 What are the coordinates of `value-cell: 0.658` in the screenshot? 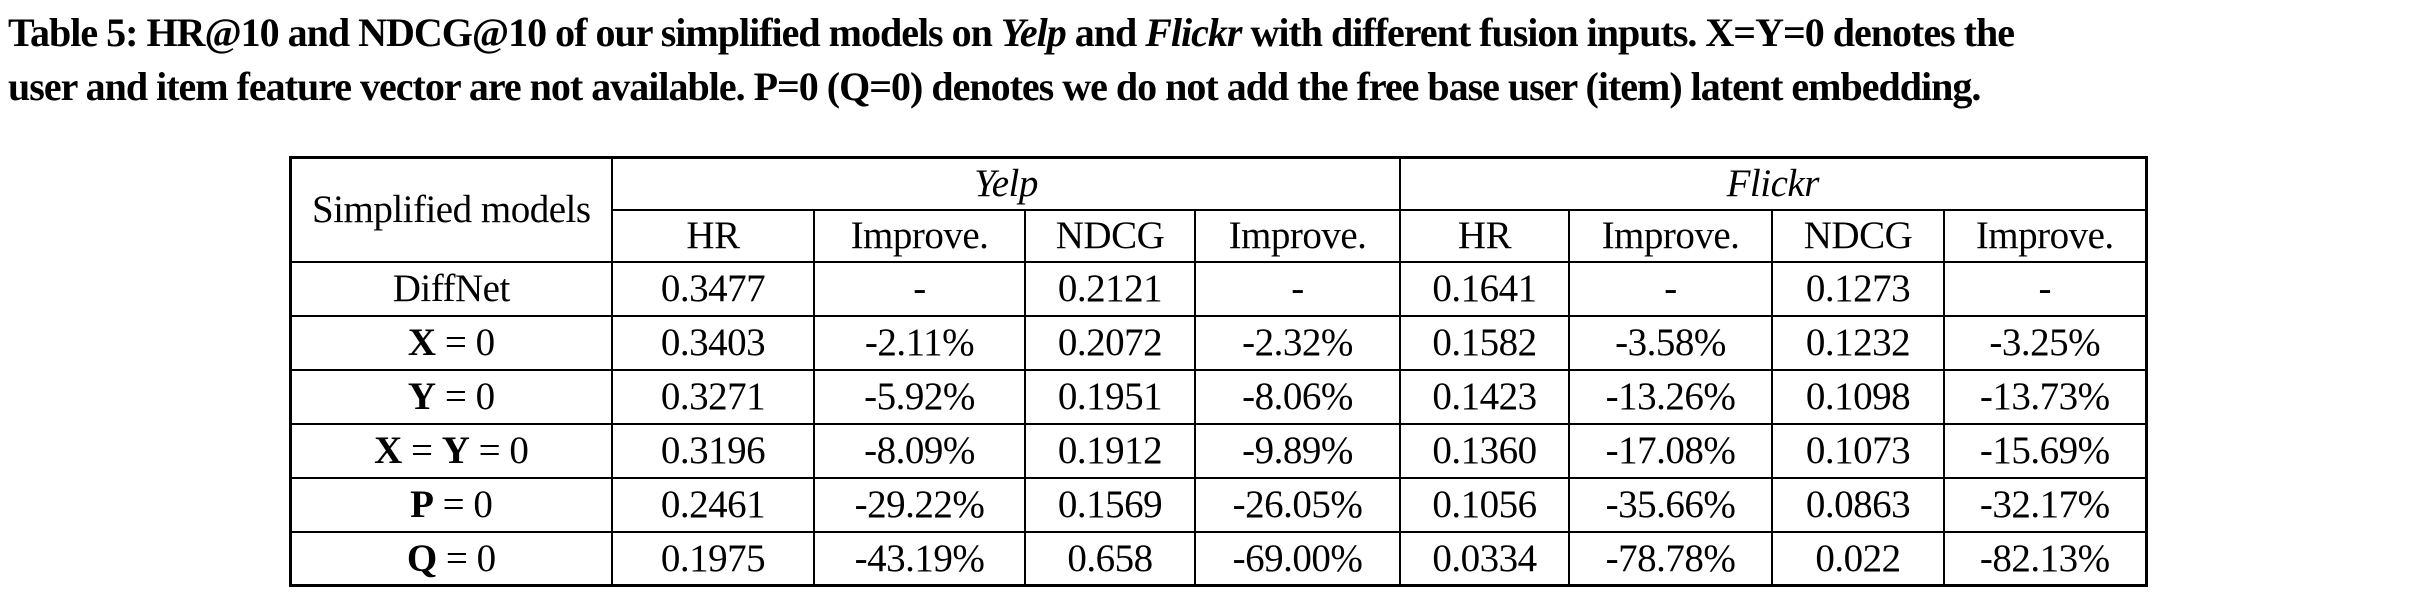 It's located at (1110, 558).